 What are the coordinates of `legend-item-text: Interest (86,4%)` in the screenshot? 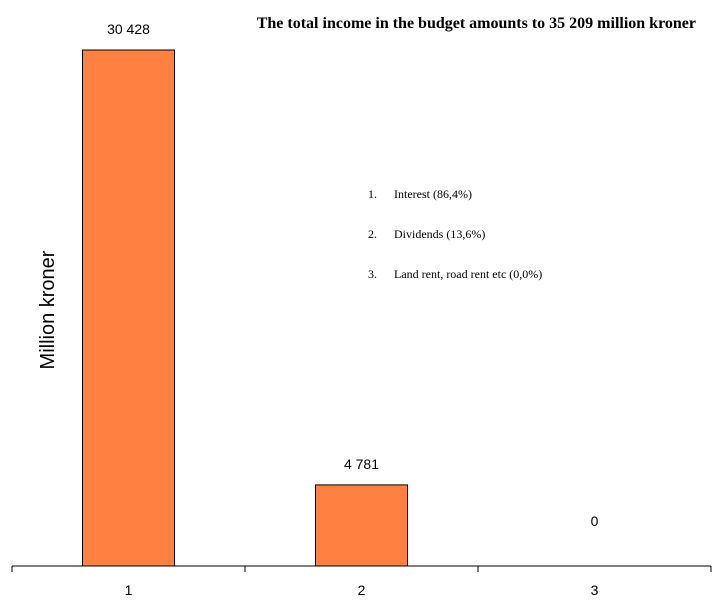 It's located at (433, 194).